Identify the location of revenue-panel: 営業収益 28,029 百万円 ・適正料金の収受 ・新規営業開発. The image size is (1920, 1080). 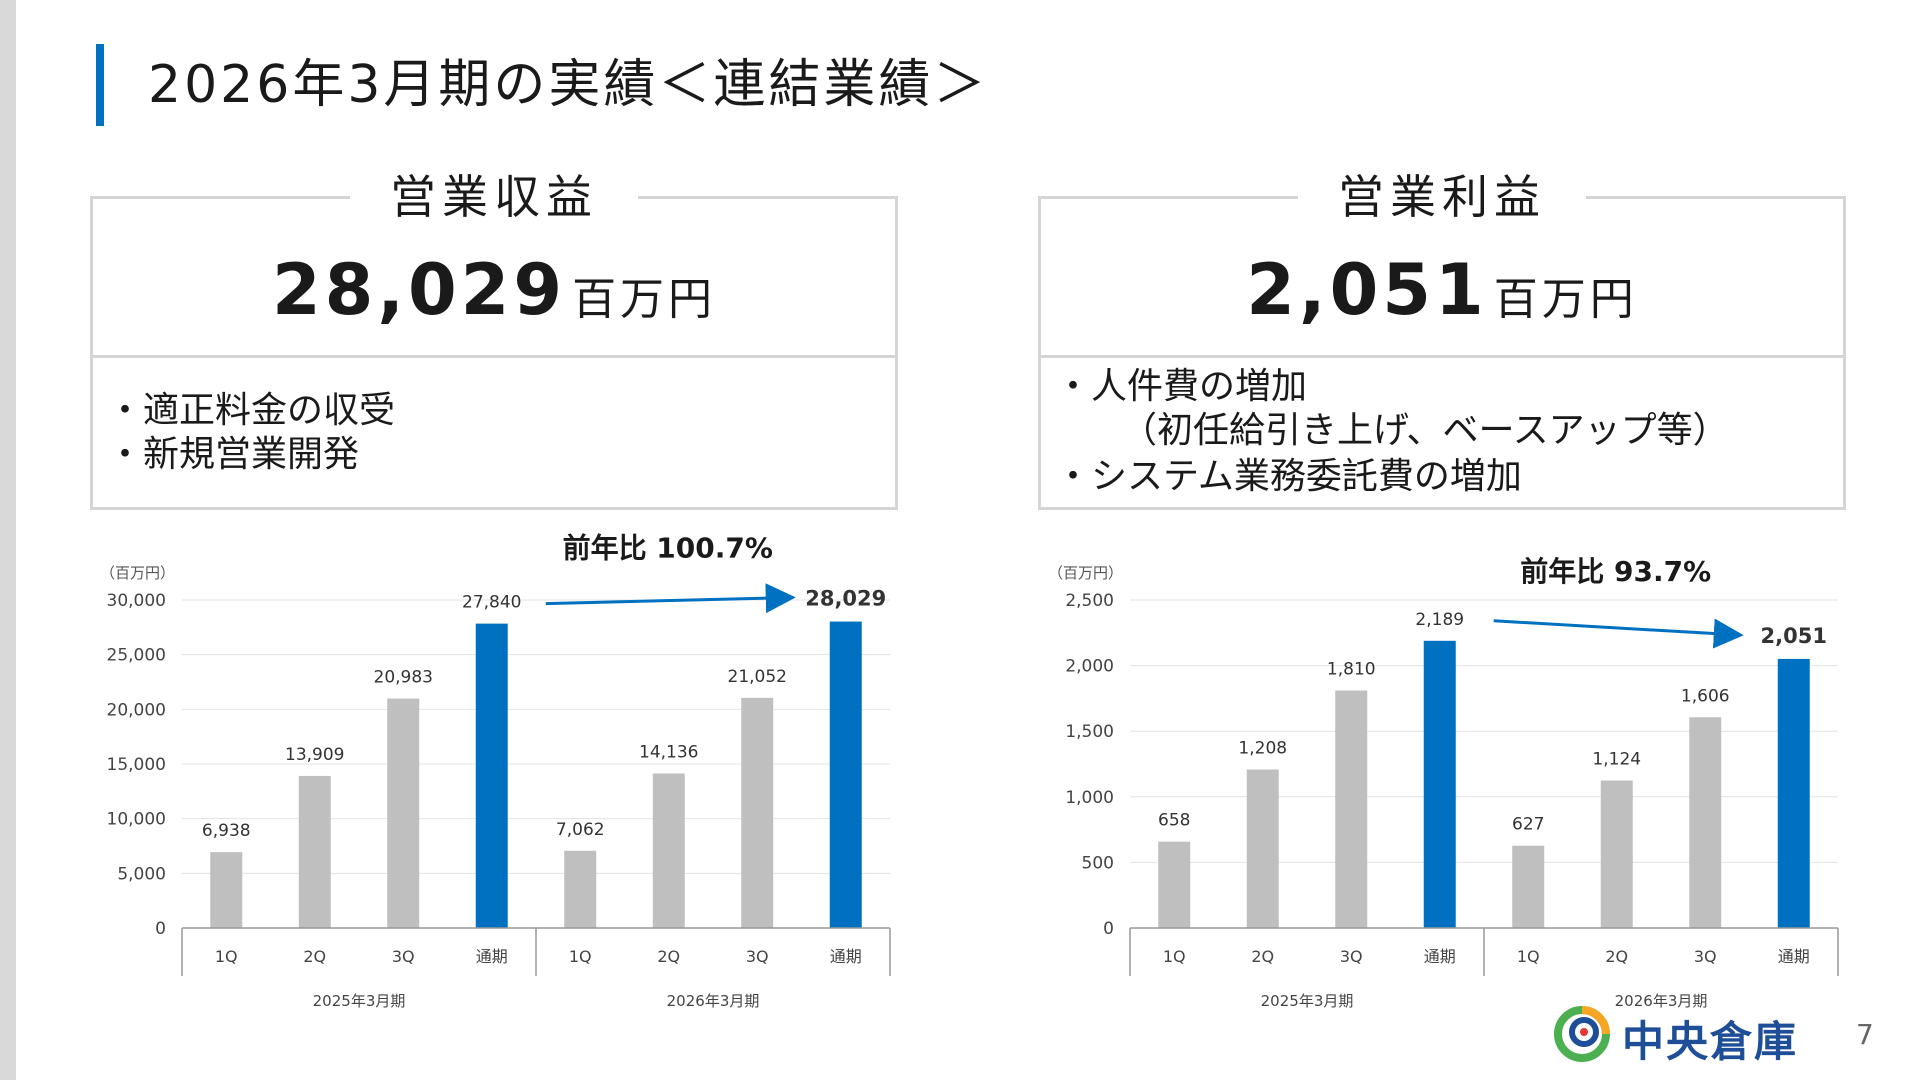
(494, 334).